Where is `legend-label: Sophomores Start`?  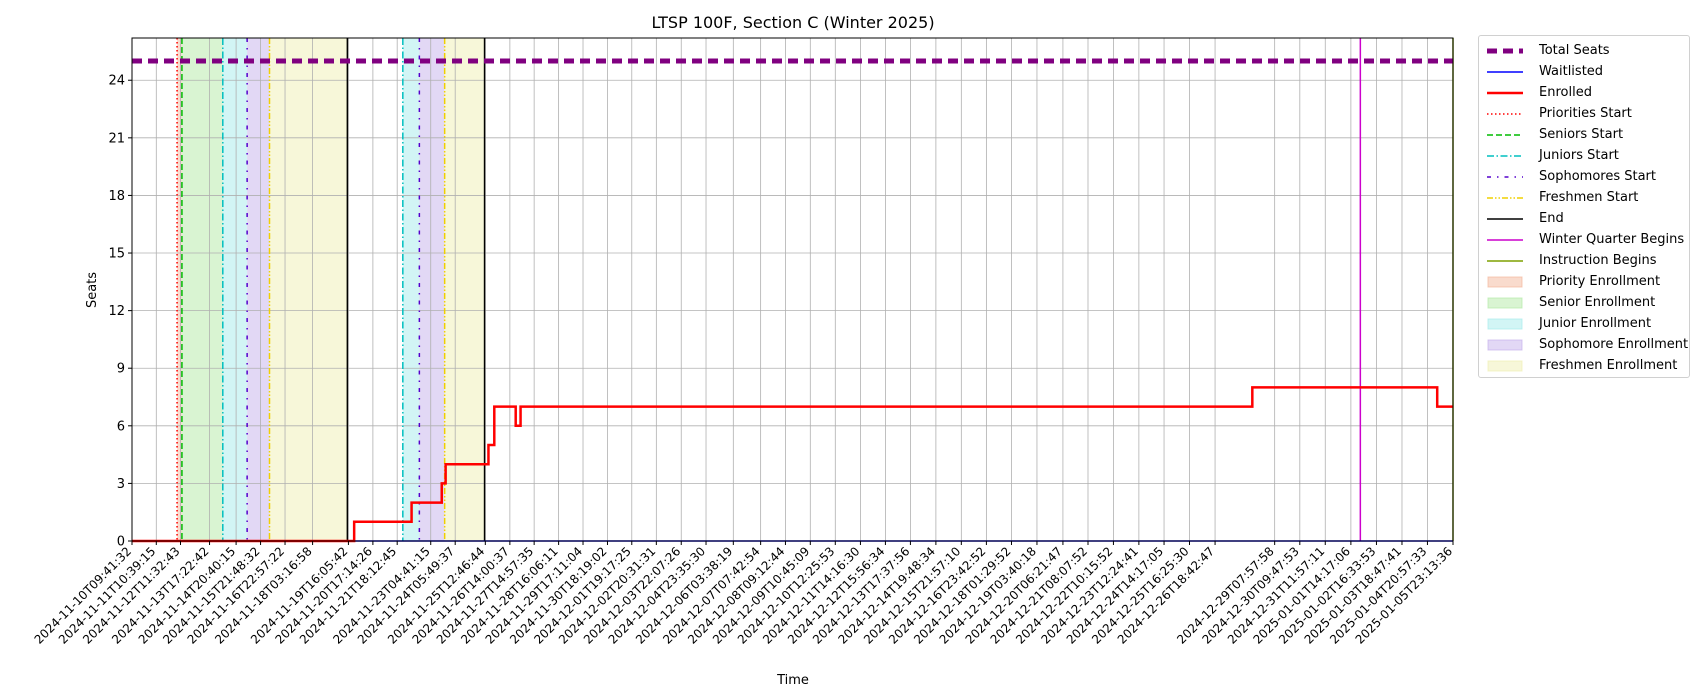 legend-label: Sophomores Start is located at coordinates (1597, 176).